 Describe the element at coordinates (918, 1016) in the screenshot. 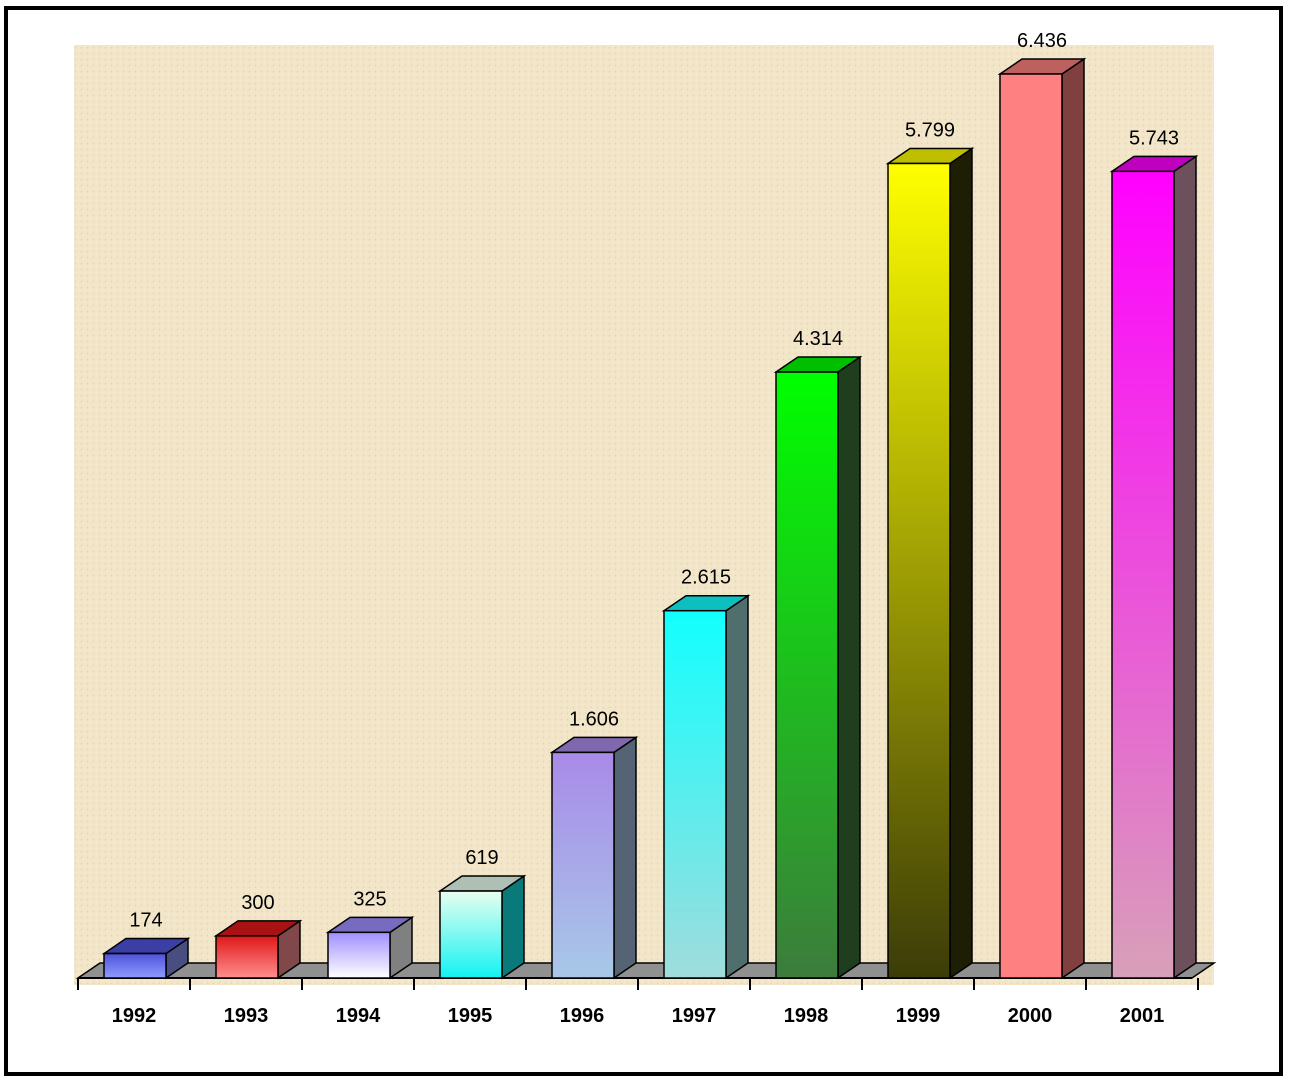

I see `x-tick-label: 1999` at that location.